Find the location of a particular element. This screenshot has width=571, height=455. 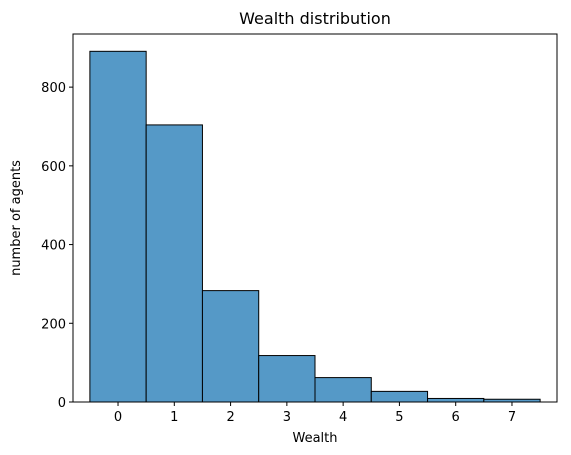

x-tick-label: 0 is located at coordinates (118, 417).